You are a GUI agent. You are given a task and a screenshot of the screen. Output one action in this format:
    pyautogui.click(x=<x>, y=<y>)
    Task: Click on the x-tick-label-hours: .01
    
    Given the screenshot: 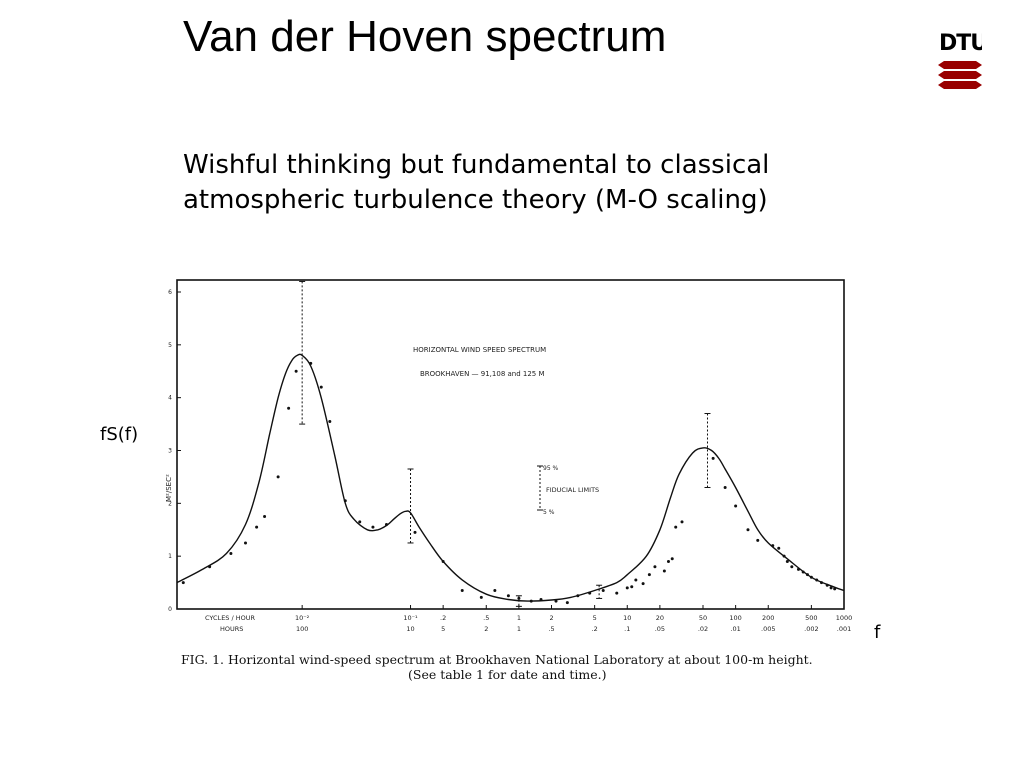 What is the action you would take?
    pyautogui.click(x=735, y=629)
    